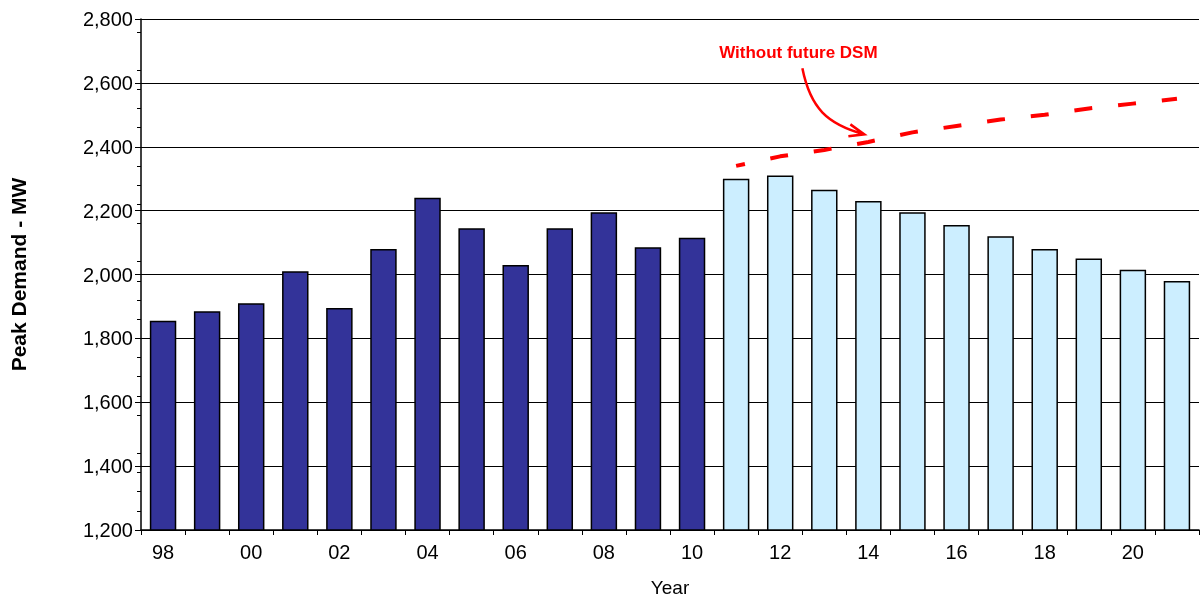 The image size is (1201, 603). What do you see at coordinates (107, 338) in the screenshot?
I see `y-tick-label: 1,800` at bounding box center [107, 338].